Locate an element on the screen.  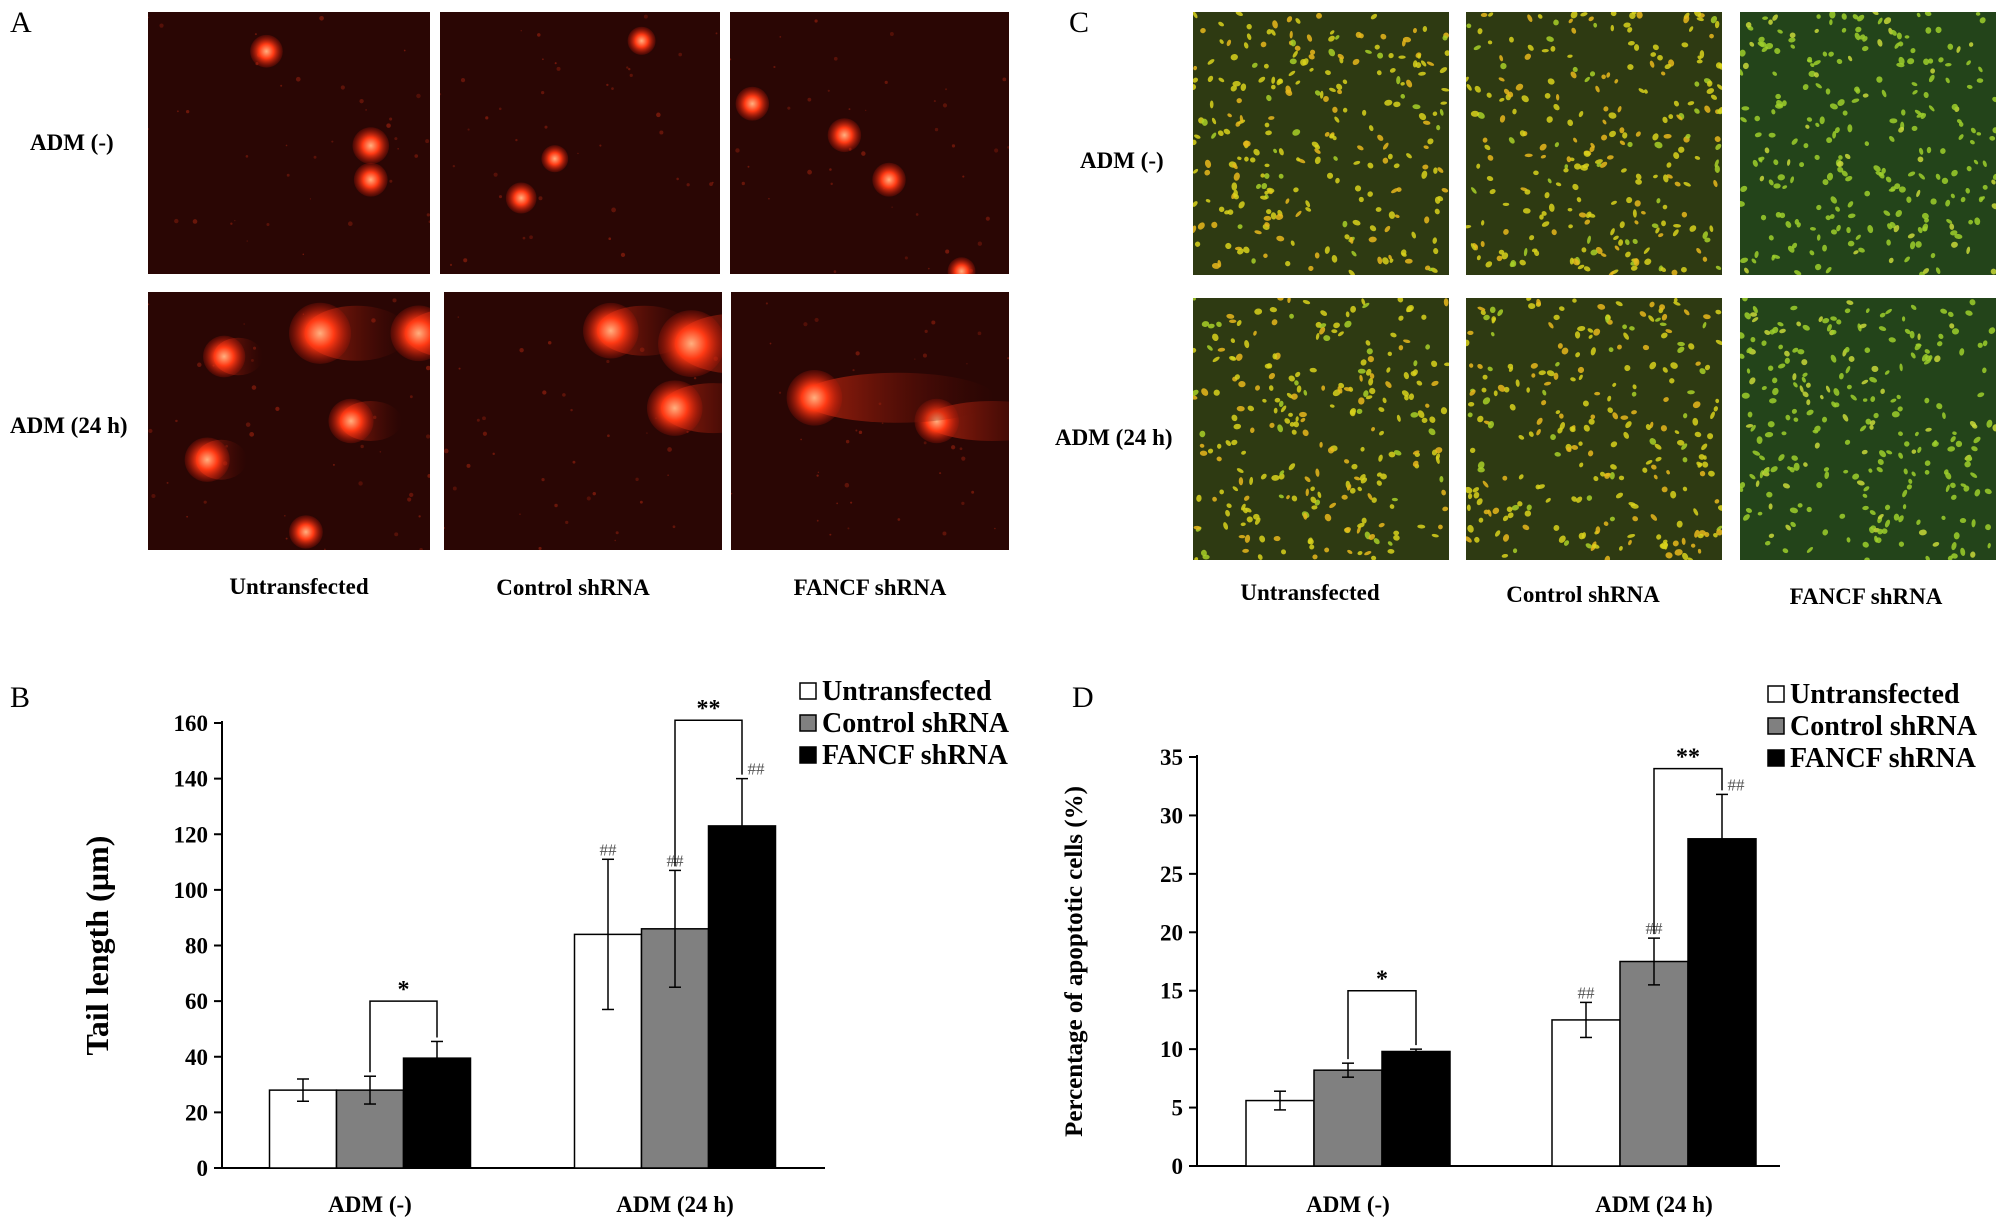
y-axis-title: Tail length (µm) is located at coordinates (97, 946).